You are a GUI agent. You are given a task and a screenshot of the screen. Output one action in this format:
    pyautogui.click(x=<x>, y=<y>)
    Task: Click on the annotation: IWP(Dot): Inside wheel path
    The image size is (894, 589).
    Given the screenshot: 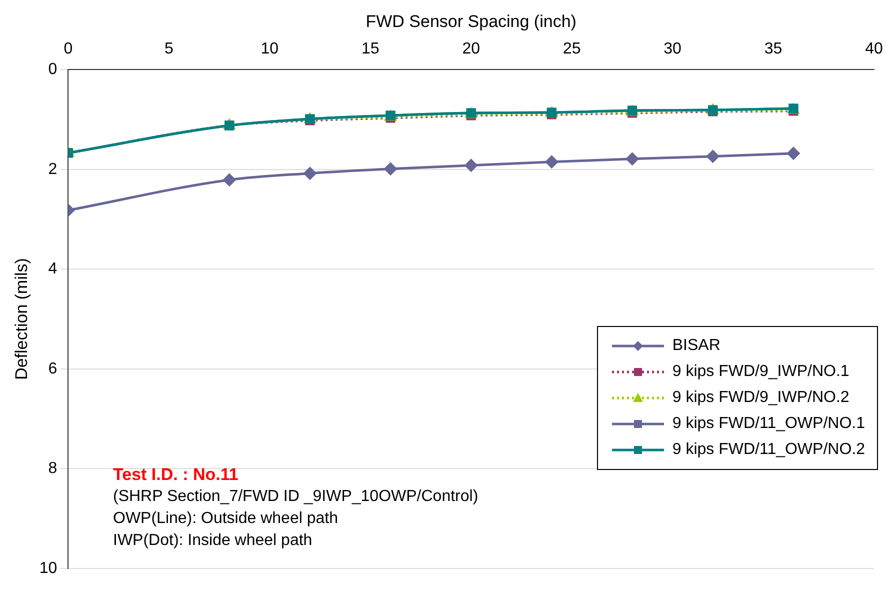 What is the action you would take?
    pyautogui.click(x=213, y=541)
    